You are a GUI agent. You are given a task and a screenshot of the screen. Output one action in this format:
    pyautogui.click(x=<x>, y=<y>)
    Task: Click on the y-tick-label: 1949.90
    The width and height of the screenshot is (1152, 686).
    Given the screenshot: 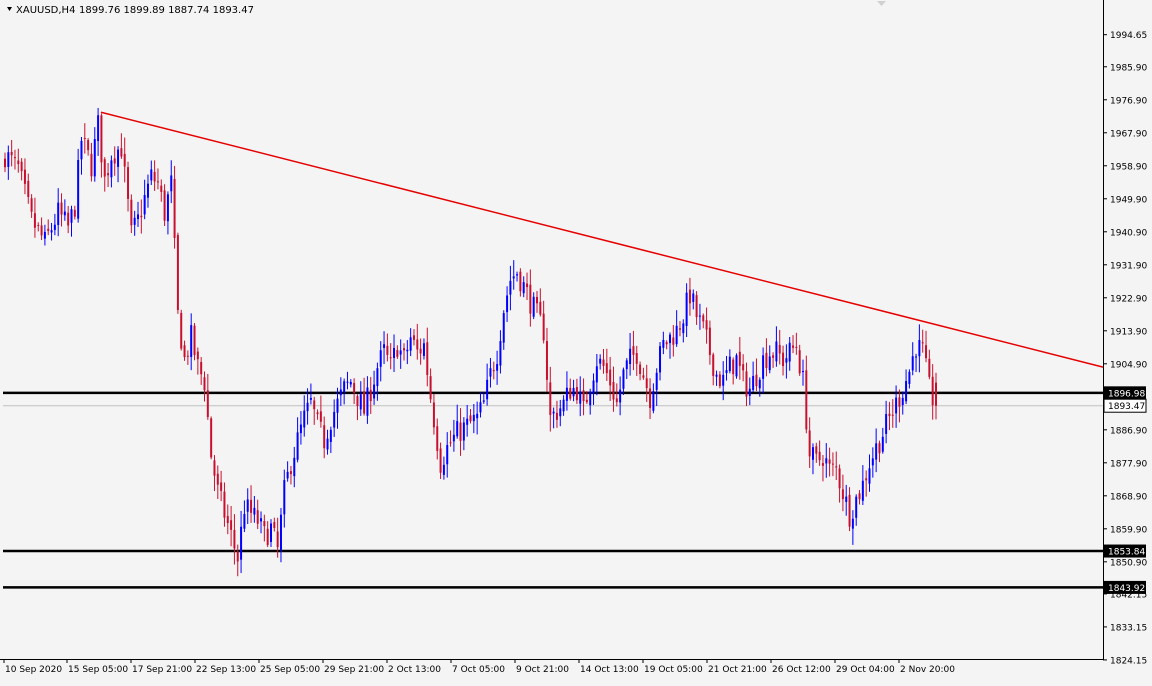 What is the action you would take?
    pyautogui.click(x=1128, y=200)
    